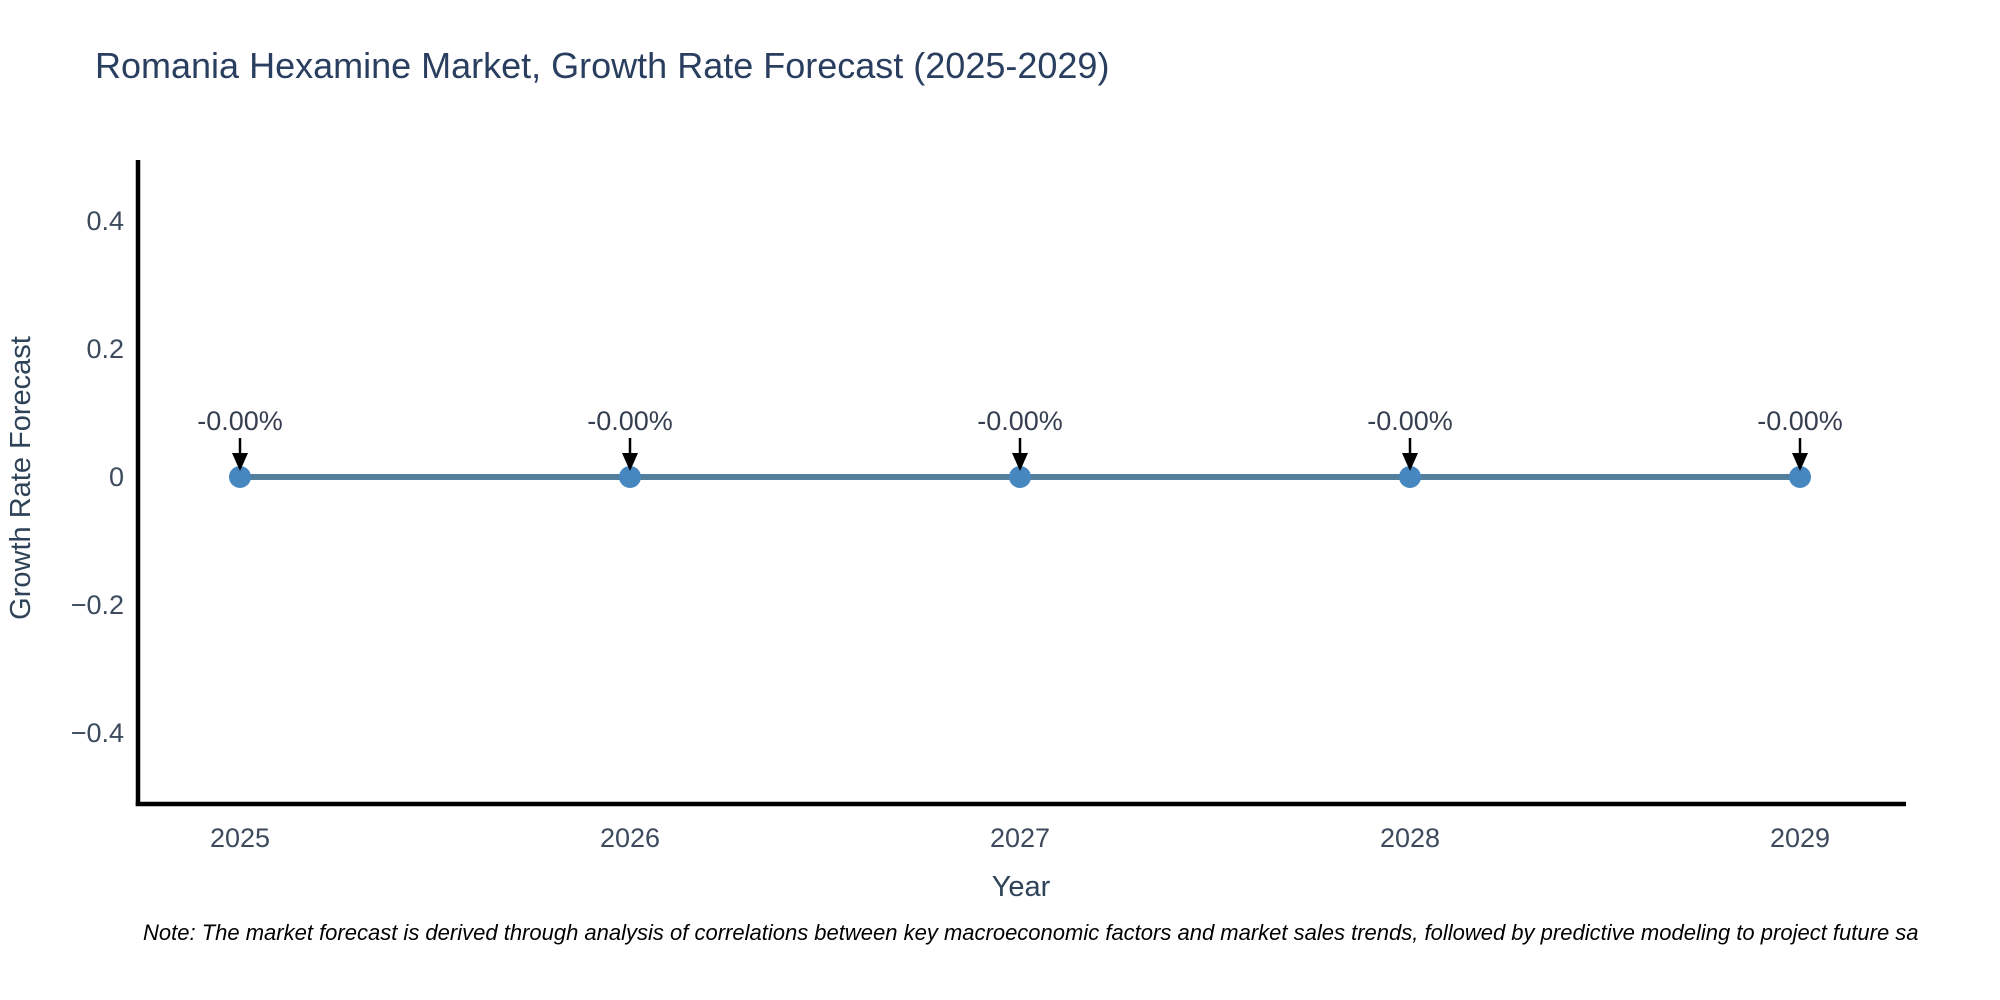 This screenshot has width=2000, height=1000. What do you see at coordinates (1020, 438) in the screenshot?
I see `point-annotations: -0.00% -0.00% -0.00% -0.00% -0.00%` at bounding box center [1020, 438].